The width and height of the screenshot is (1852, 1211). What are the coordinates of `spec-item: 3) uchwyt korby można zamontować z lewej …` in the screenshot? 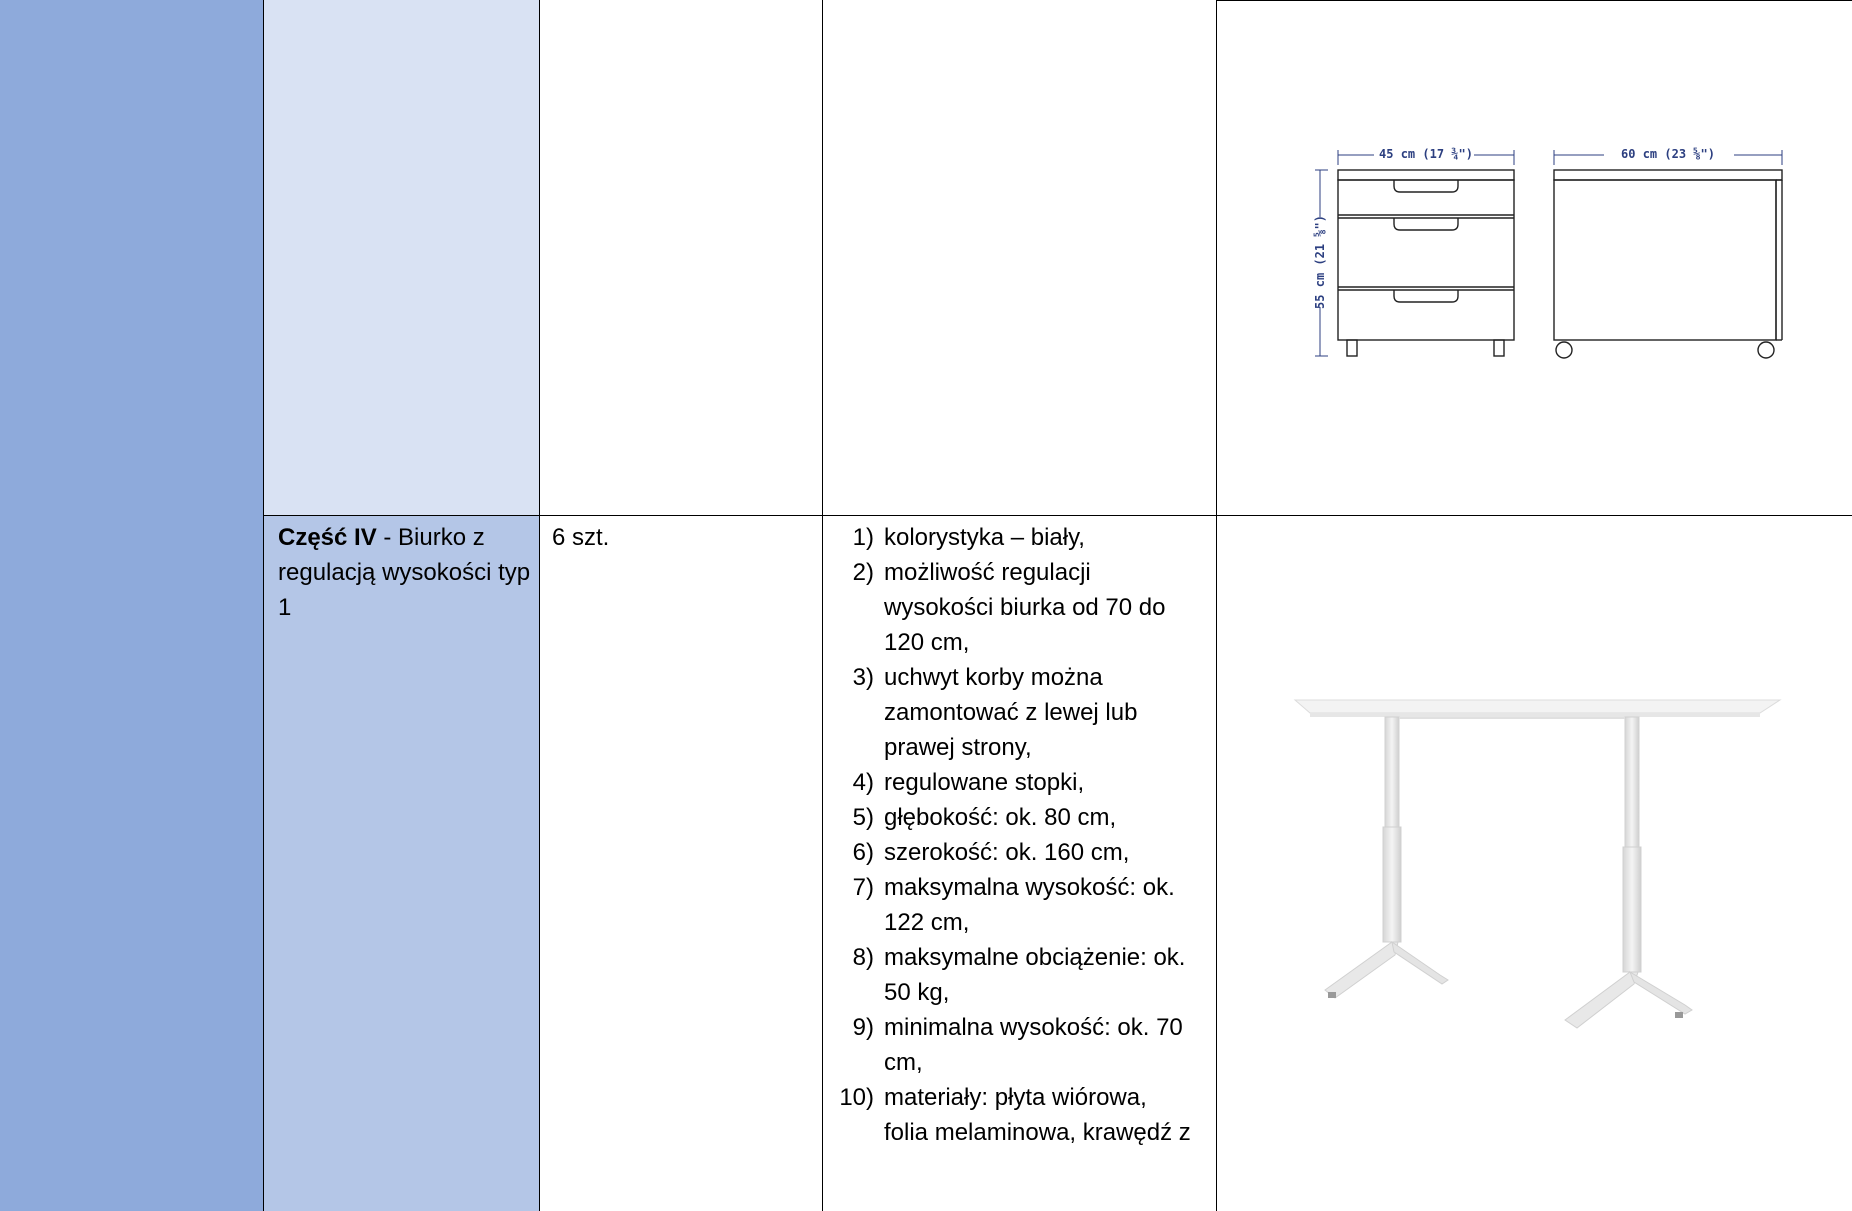 It's located at (1014, 712).